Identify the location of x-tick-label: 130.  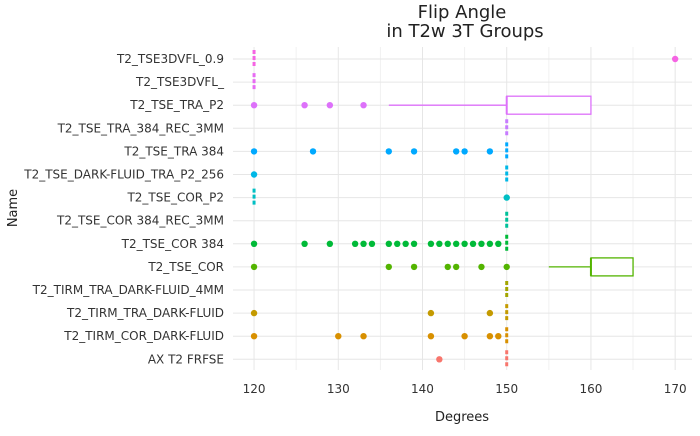
(338, 389).